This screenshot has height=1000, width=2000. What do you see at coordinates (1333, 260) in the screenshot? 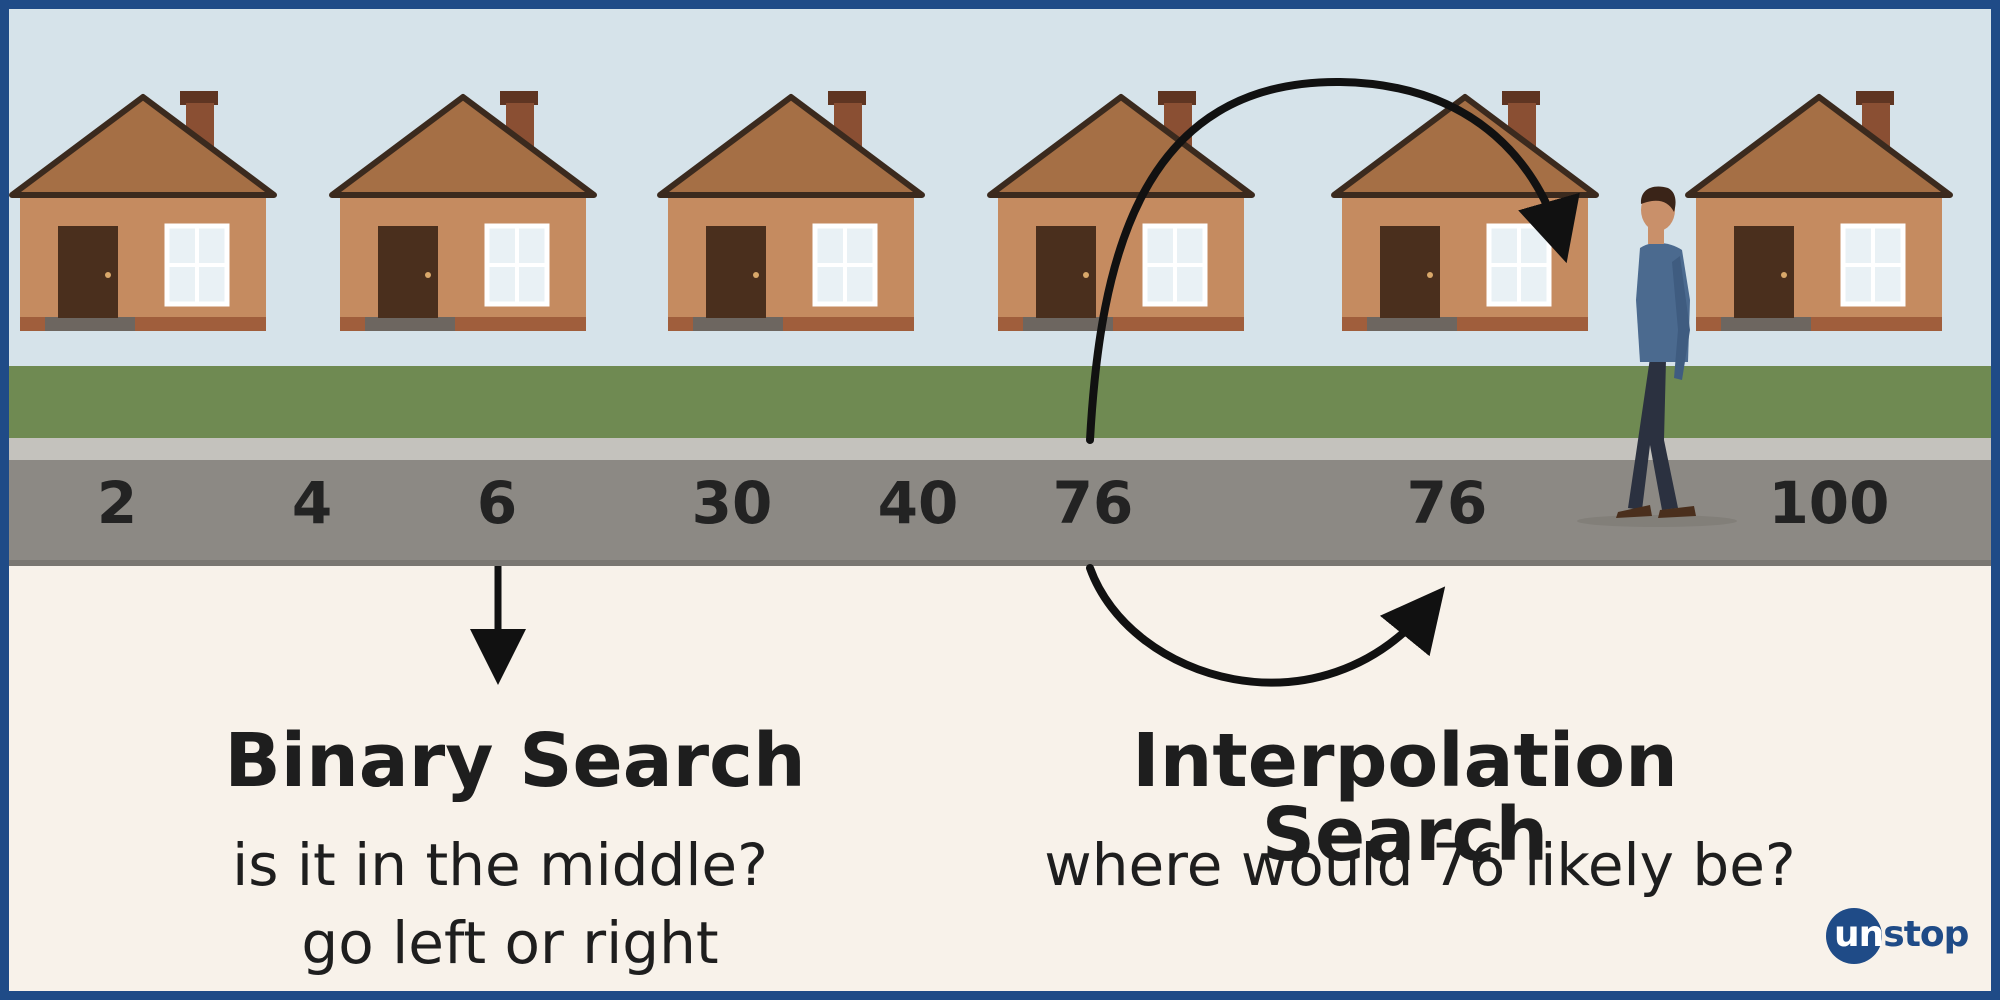
I see `jump-arrow` at bounding box center [1333, 260].